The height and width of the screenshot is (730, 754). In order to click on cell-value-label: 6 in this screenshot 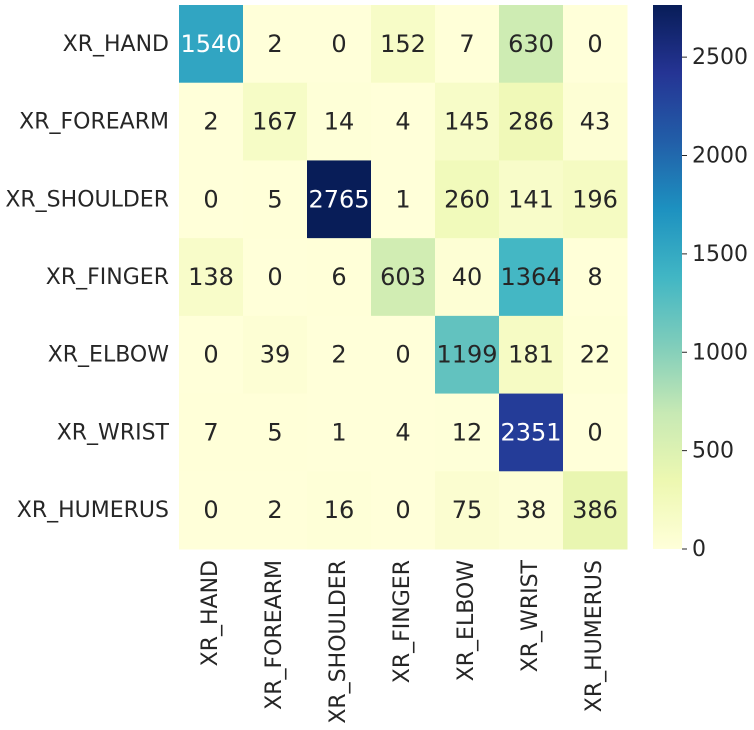, I will do `click(338, 277)`.